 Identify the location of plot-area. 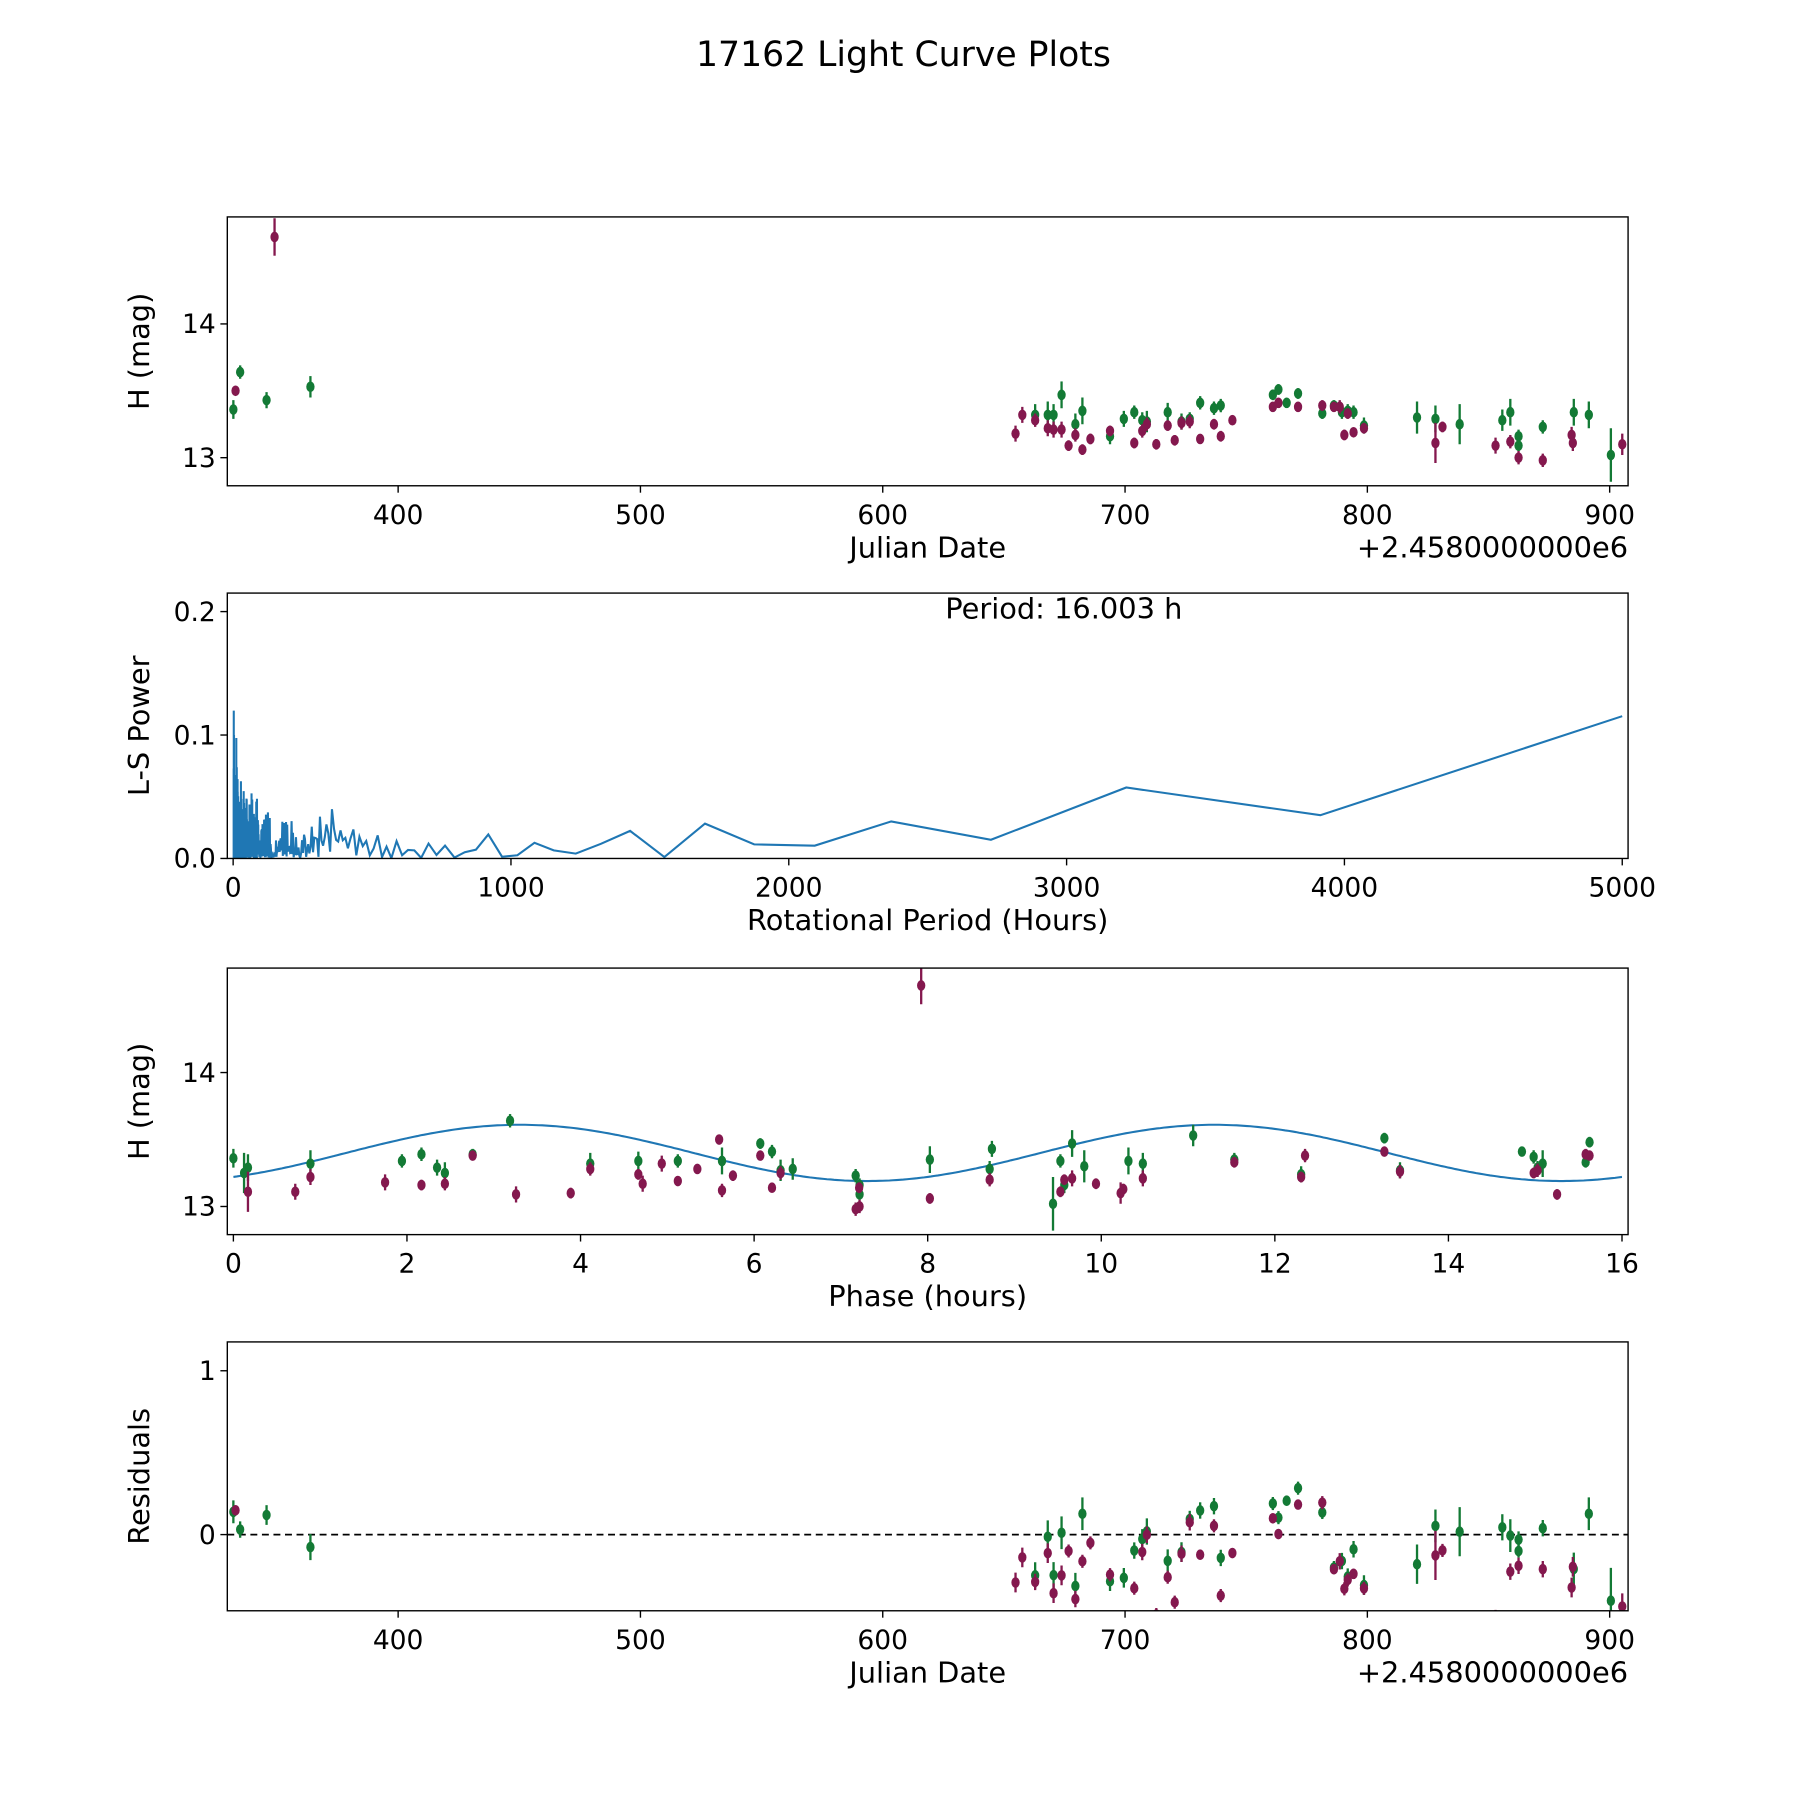
(928, 1459).